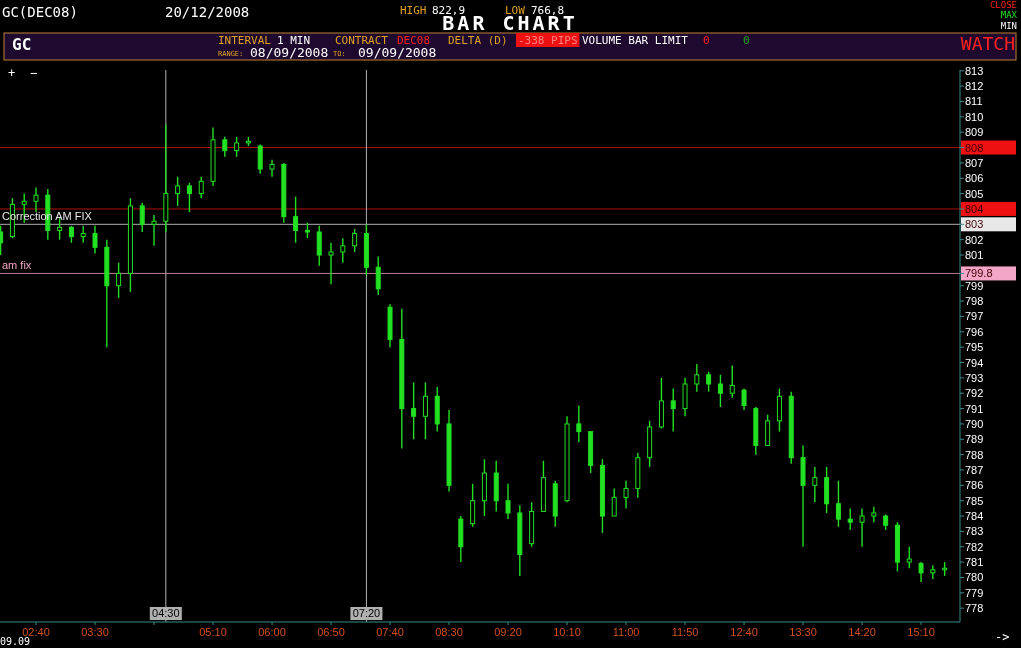 The width and height of the screenshot is (1021, 648). What do you see at coordinates (366, 613) in the screenshot?
I see `ref-line-label: 07:20` at bounding box center [366, 613].